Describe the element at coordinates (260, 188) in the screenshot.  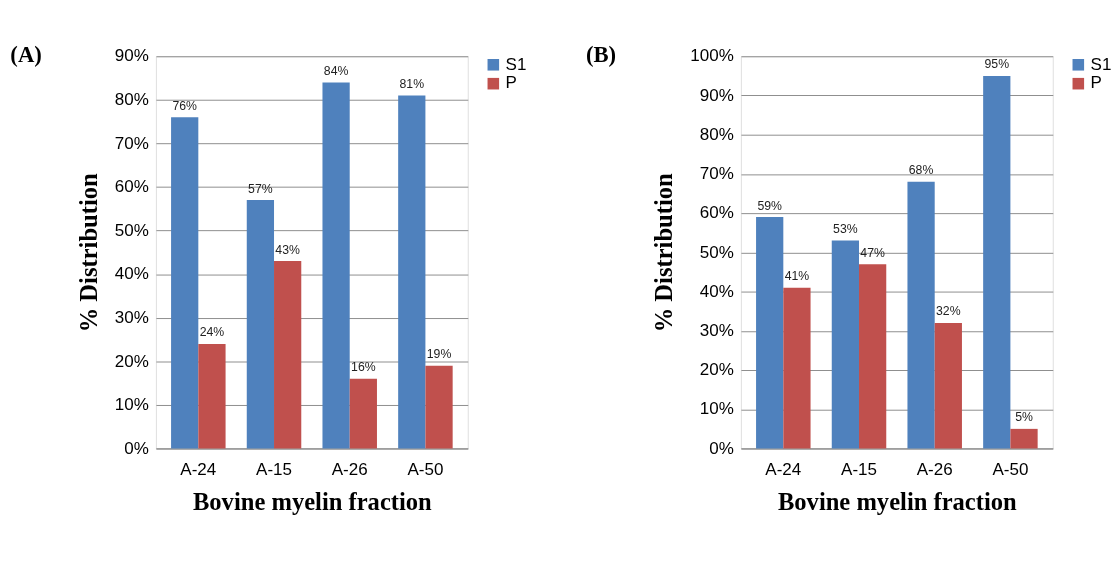
I see `data-label: 57%` at that location.